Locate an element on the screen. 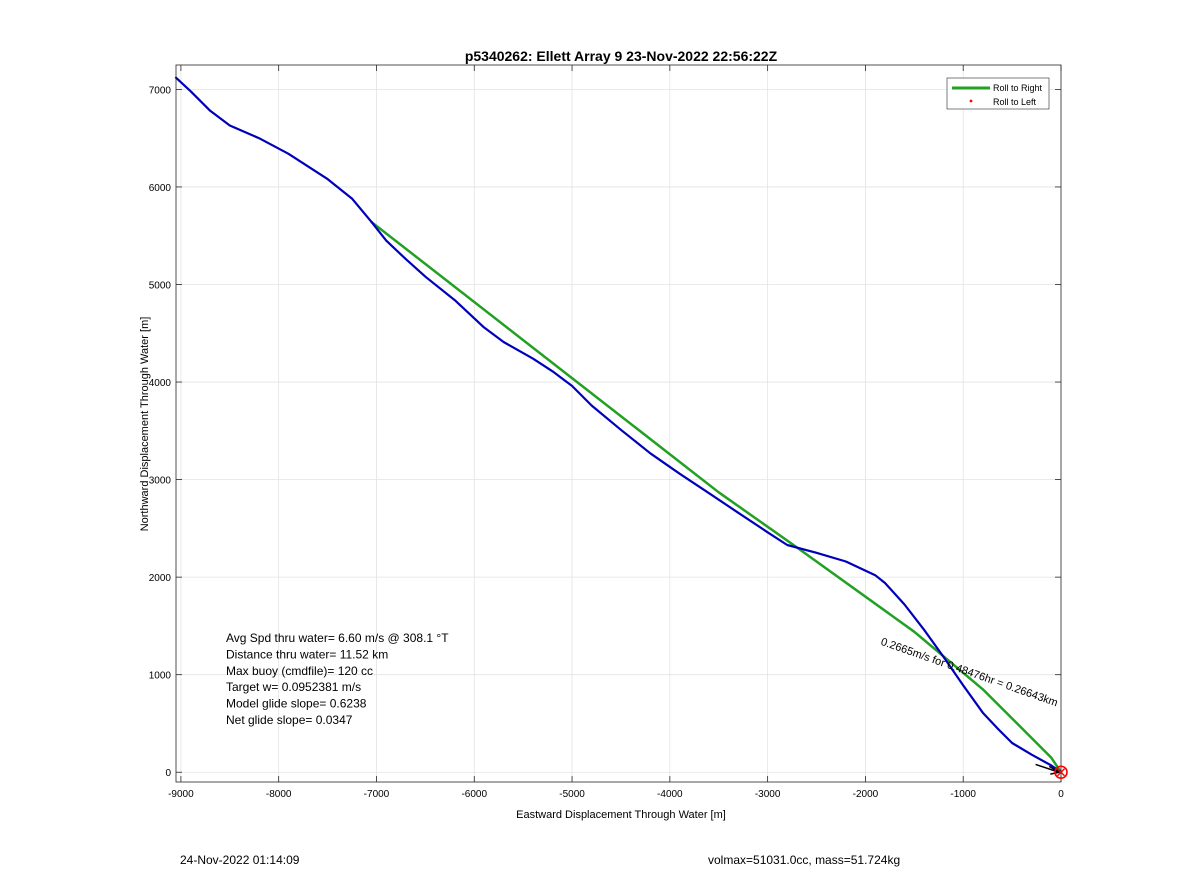 The width and height of the screenshot is (1200, 885). drift-arrow-head is located at coordinates (1054, 769).